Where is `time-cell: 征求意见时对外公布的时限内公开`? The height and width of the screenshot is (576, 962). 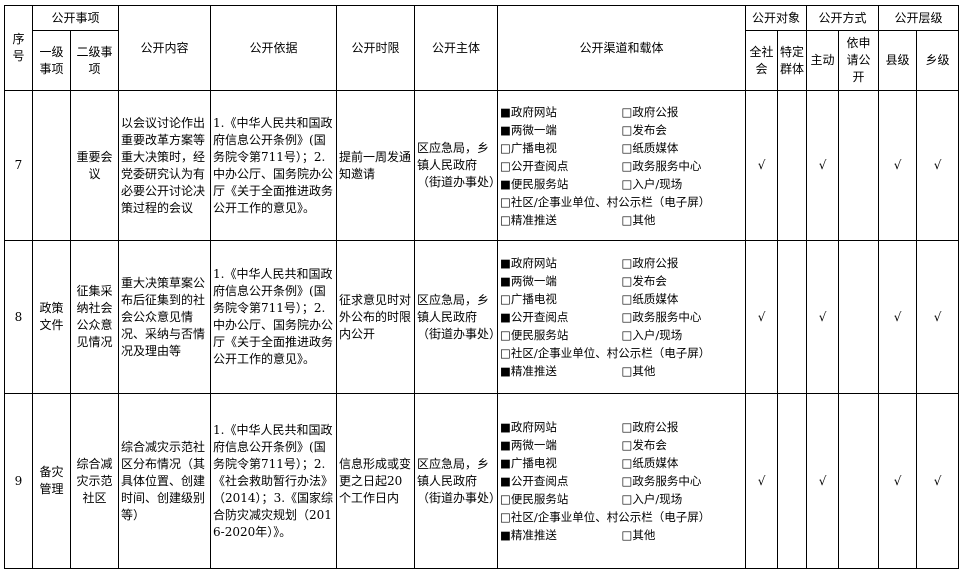 time-cell: 征求意见时对外公布的时限内公开 is located at coordinates (376, 317).